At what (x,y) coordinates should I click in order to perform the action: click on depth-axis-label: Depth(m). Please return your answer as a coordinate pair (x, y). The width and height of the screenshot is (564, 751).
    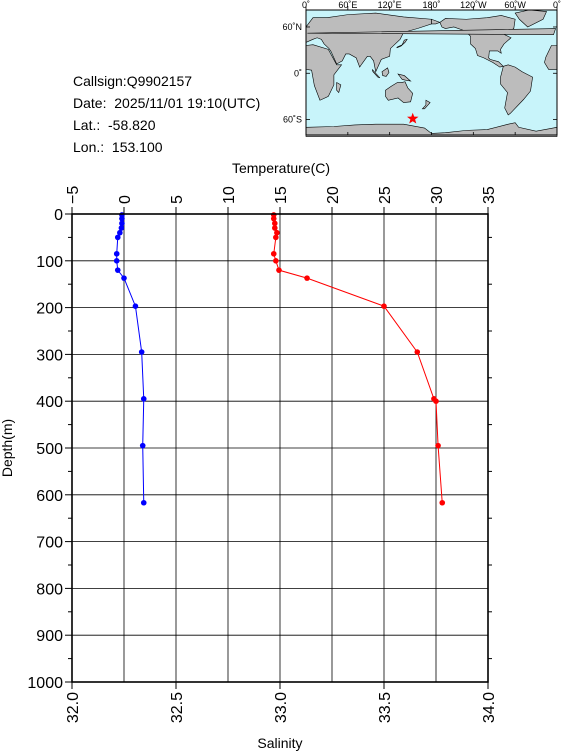
    Looking at the image, I should click on (7, 448).